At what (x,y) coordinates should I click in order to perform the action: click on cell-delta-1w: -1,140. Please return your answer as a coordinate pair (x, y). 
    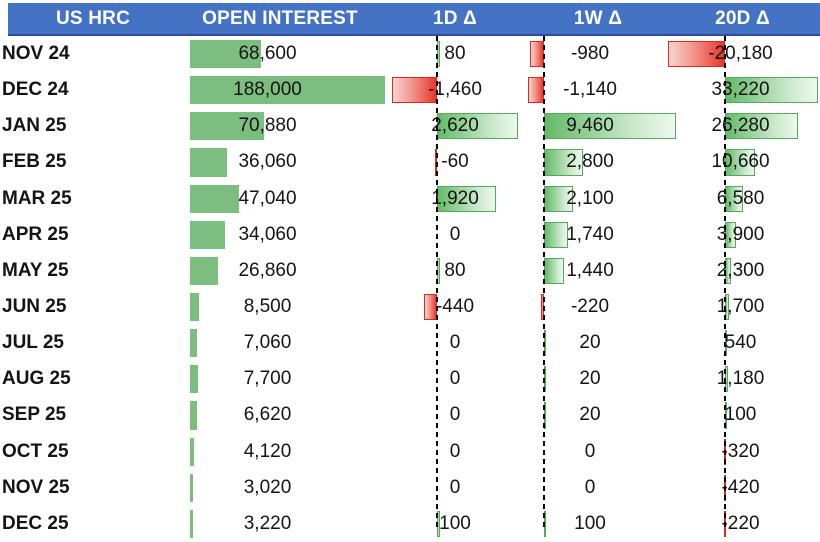
    Looking at the image, I should click on (590, 90).